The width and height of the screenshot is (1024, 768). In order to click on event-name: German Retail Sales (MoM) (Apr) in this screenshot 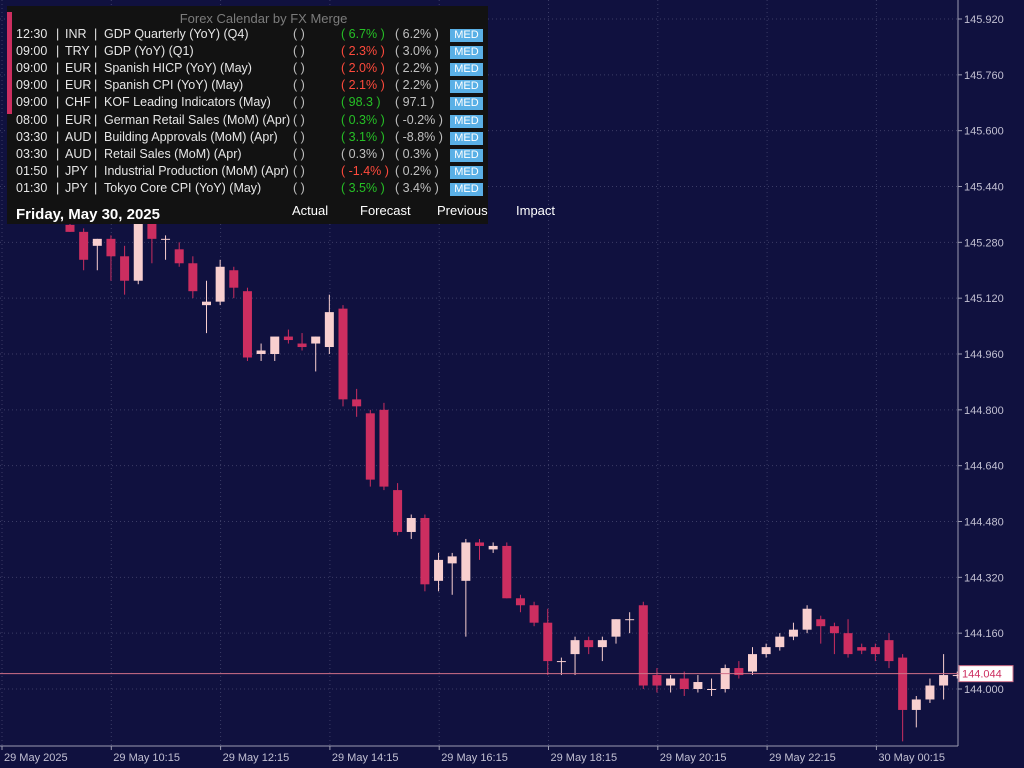, I will do `click(197, 119)`.